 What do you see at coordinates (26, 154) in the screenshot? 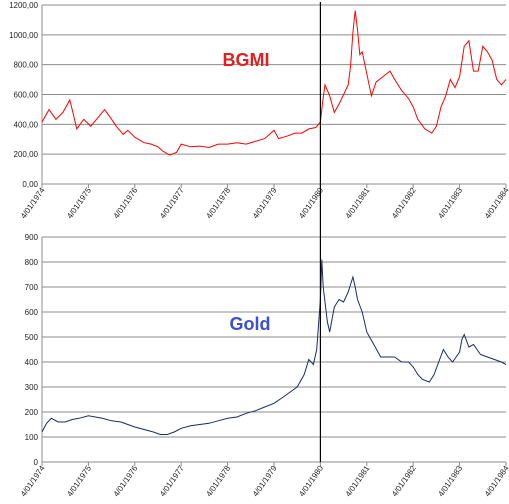
I see `y-tick-label: 200,00` at bounding box center [26, 154].